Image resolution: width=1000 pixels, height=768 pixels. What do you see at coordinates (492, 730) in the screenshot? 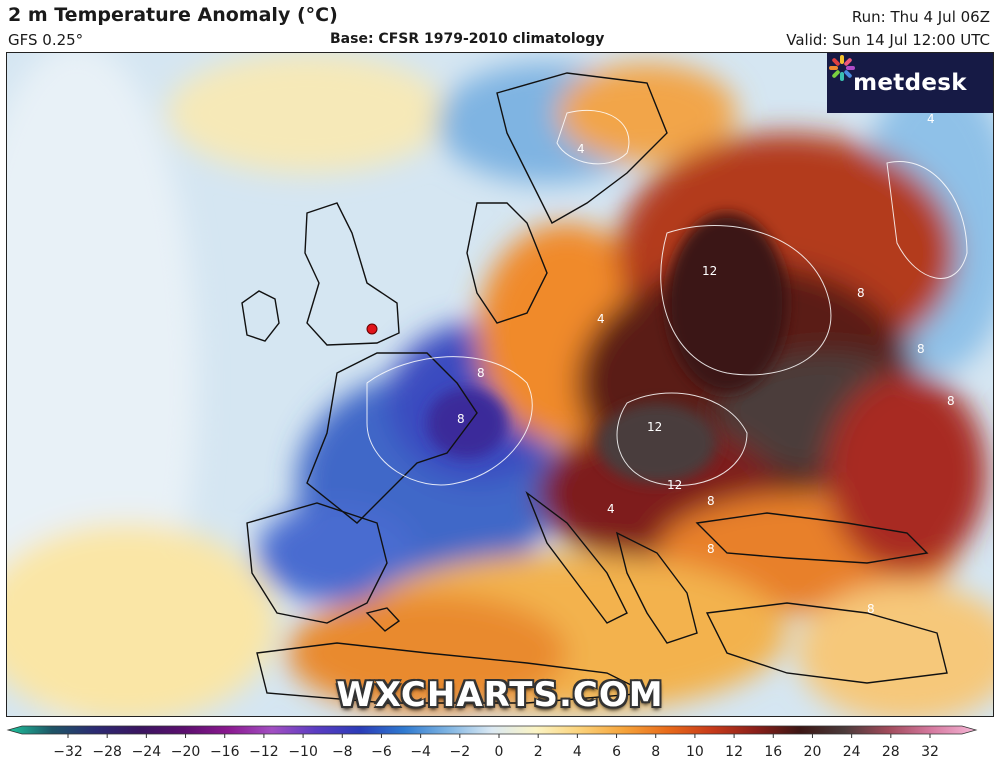
I see `colorbar-gradient` at bounding box center [492, 730].